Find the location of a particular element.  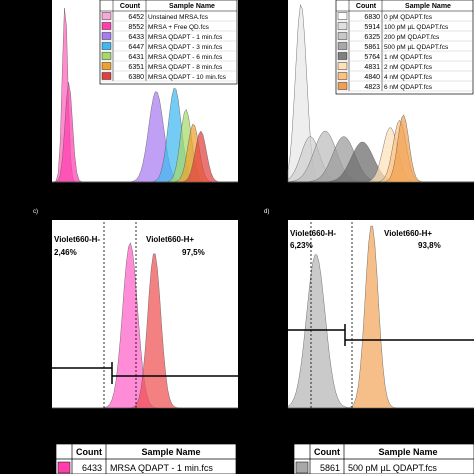

legend-b-rows-name: 4 nM QDAPT.fcs is located at coordinates (408, 77).